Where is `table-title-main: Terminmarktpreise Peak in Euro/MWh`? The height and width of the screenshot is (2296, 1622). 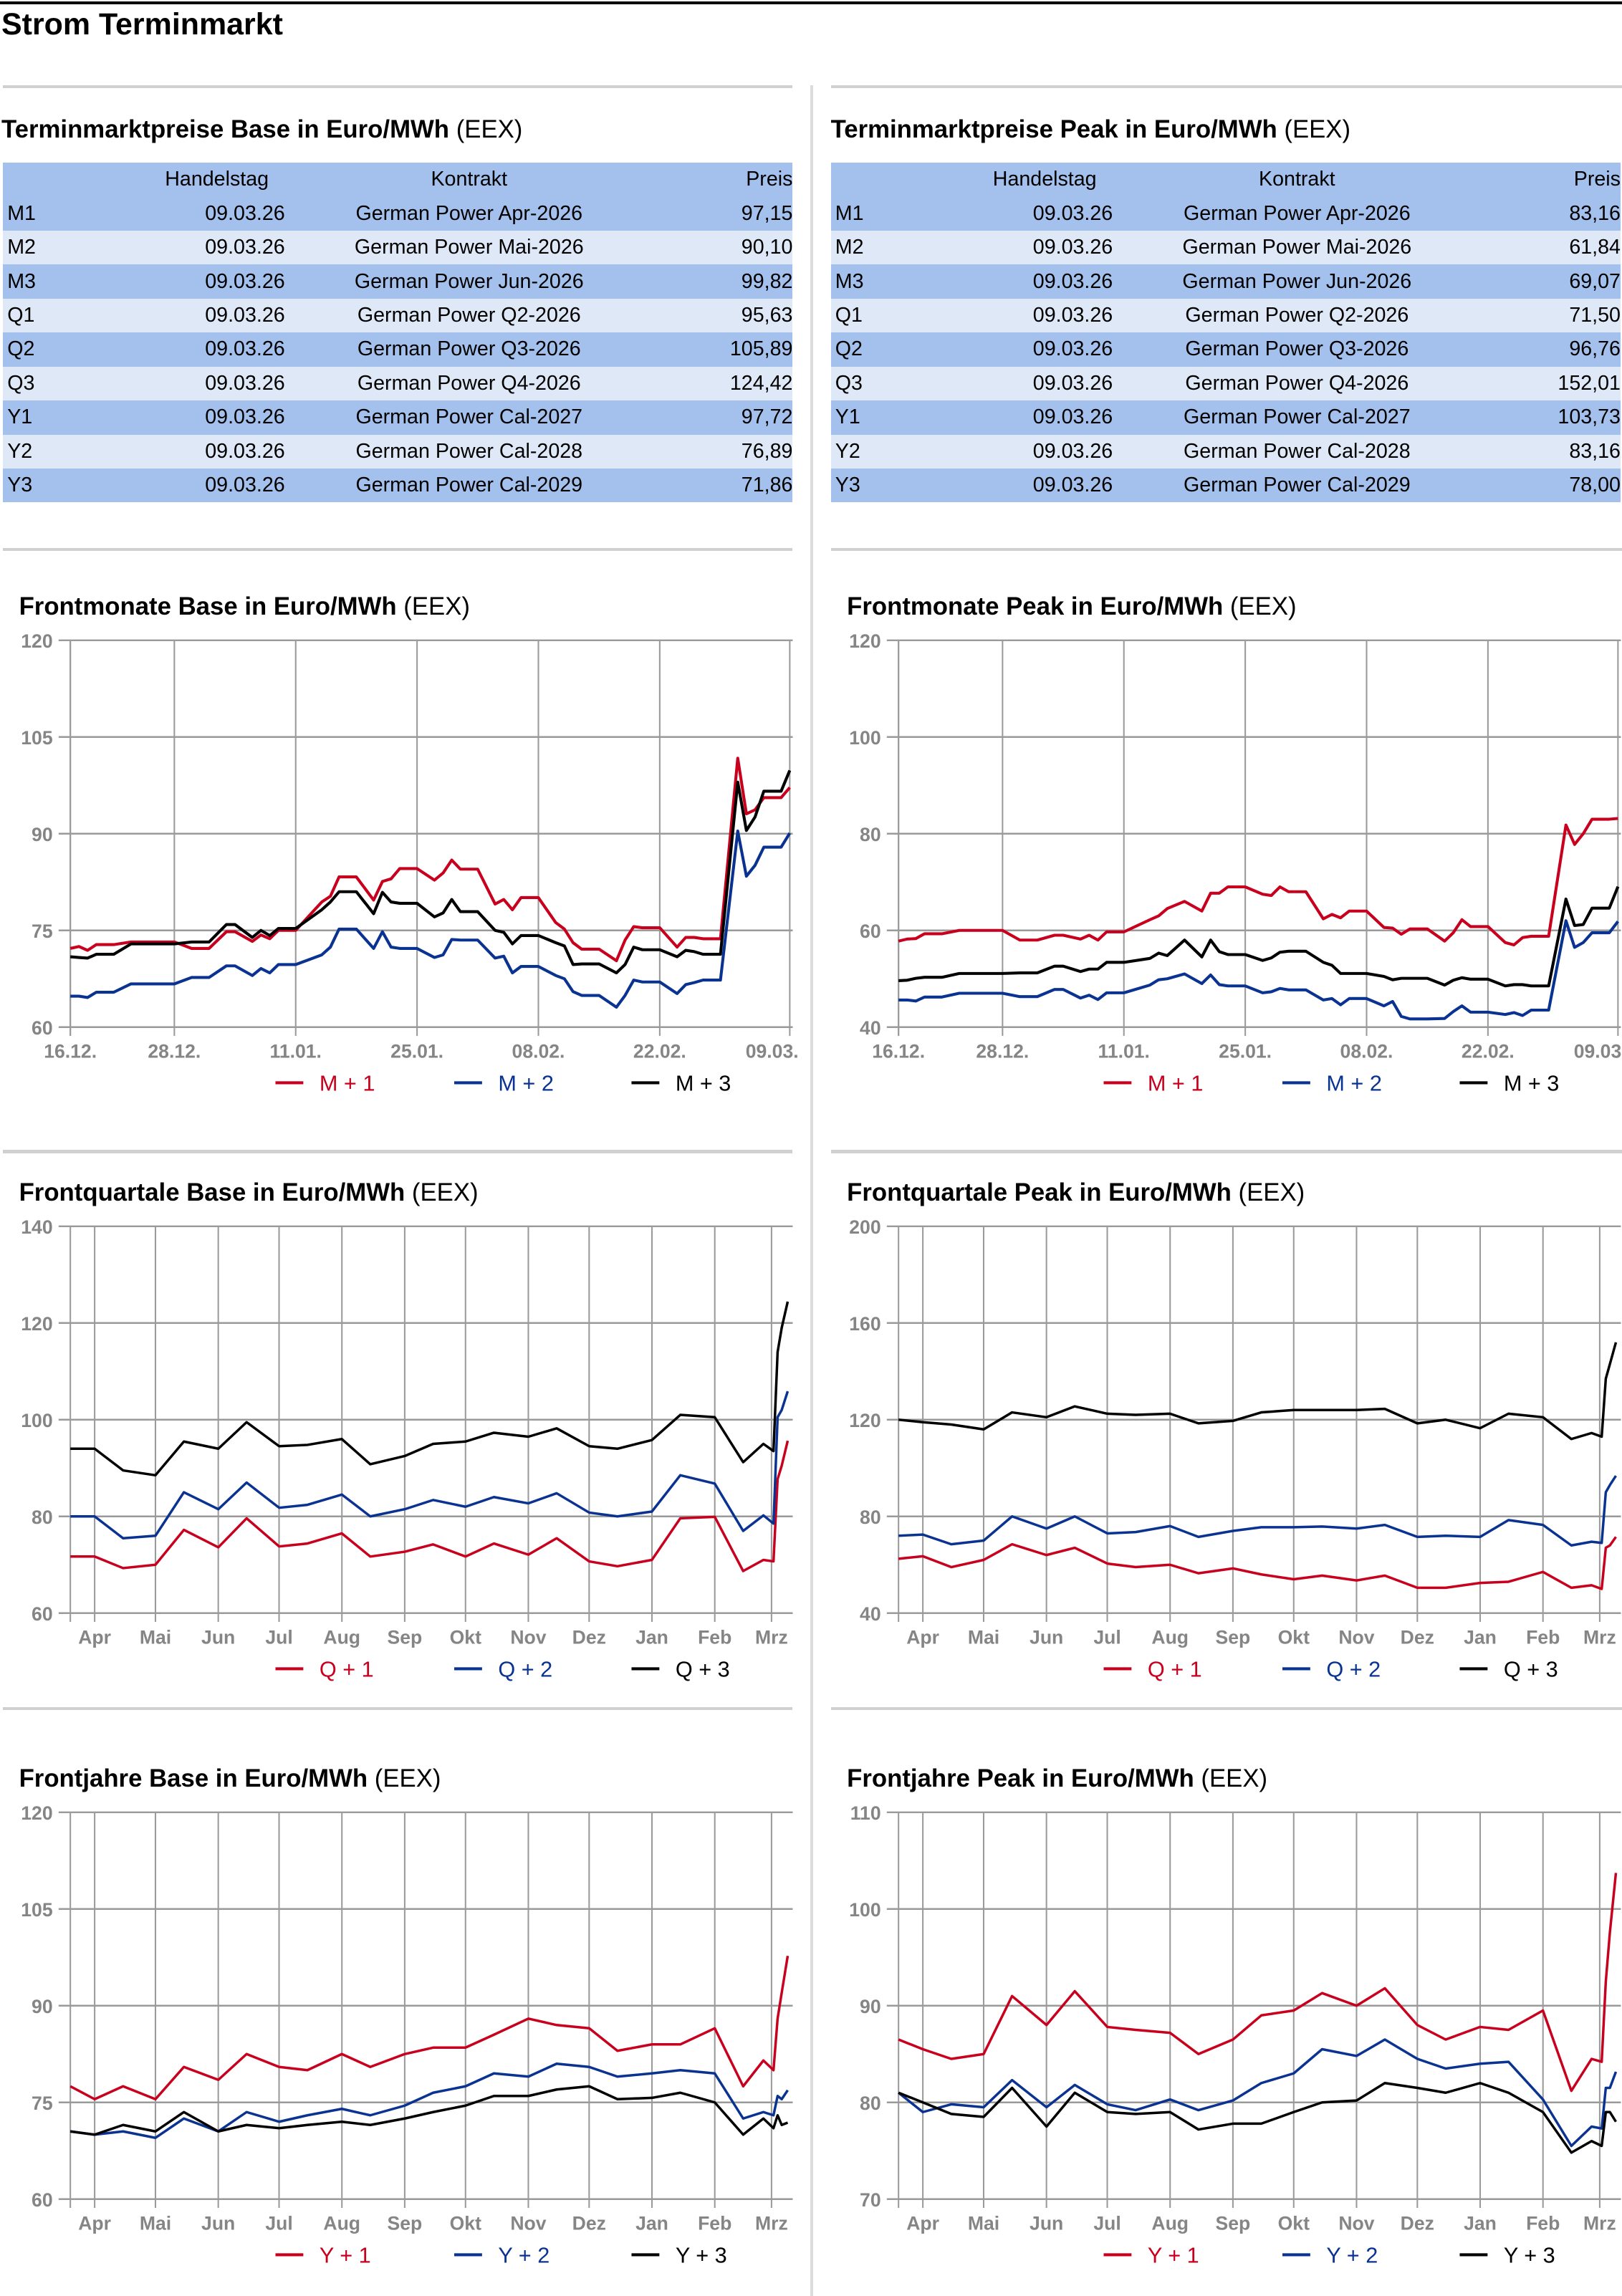
table-title-main: Terminmarktpreise Peak in Euro/MWh is located at coordinates (1053, 129).